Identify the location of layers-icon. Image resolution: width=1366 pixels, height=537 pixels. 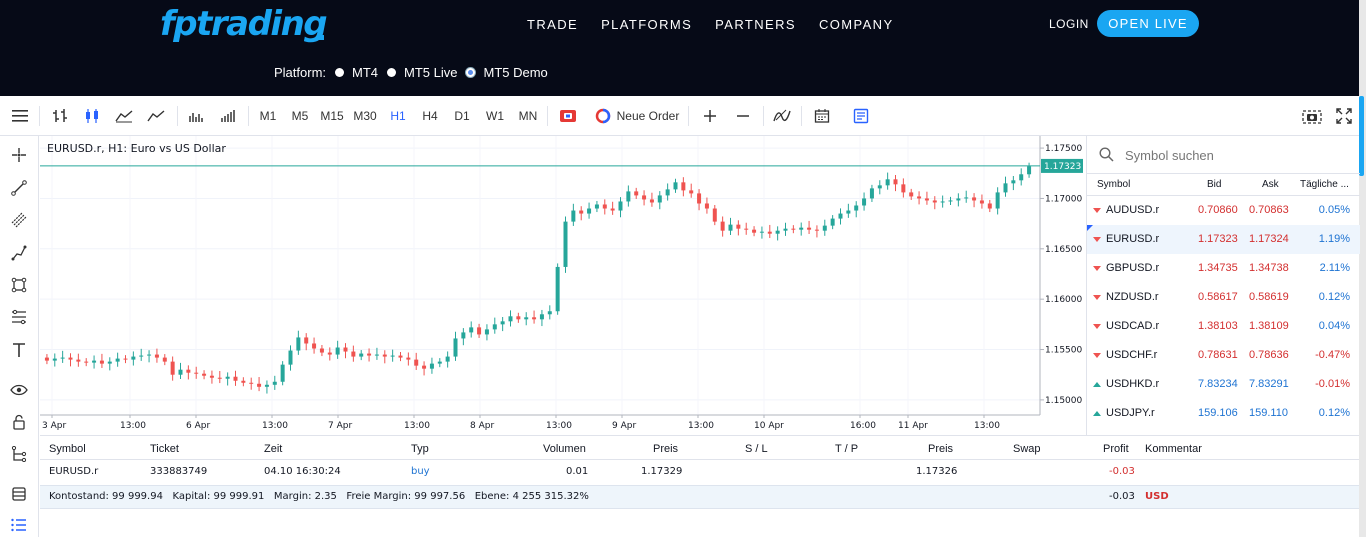
(19, 494).